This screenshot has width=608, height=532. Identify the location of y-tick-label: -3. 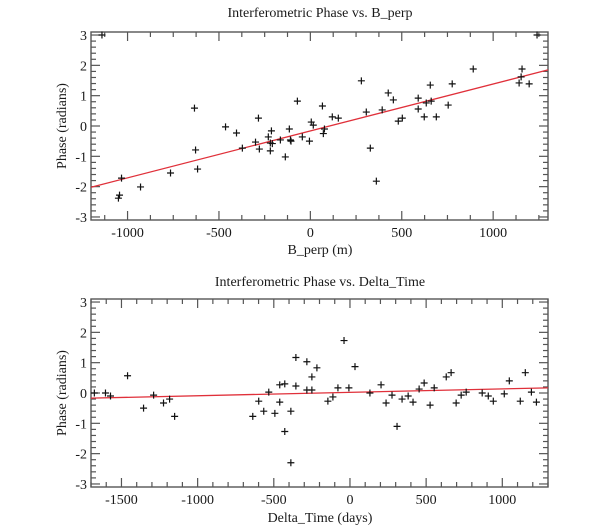
(81, 485).